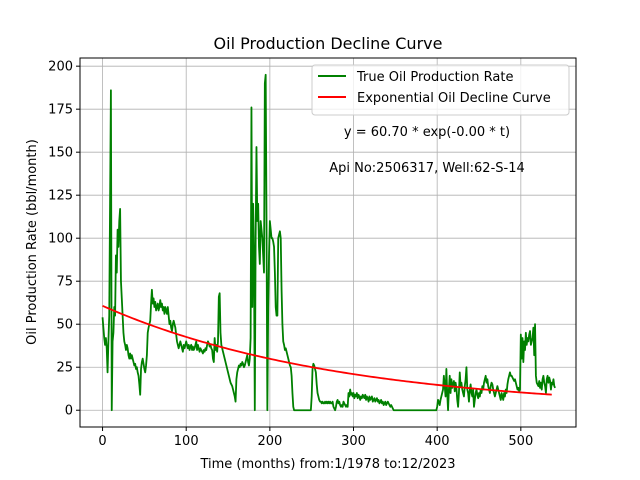 Image resolution: width=640 pixels, height=480 pixels. Describe the element at coordinates (315, 438) in the screenshot. I see `x-axis: 0 100 200 300 400 500` at that location.